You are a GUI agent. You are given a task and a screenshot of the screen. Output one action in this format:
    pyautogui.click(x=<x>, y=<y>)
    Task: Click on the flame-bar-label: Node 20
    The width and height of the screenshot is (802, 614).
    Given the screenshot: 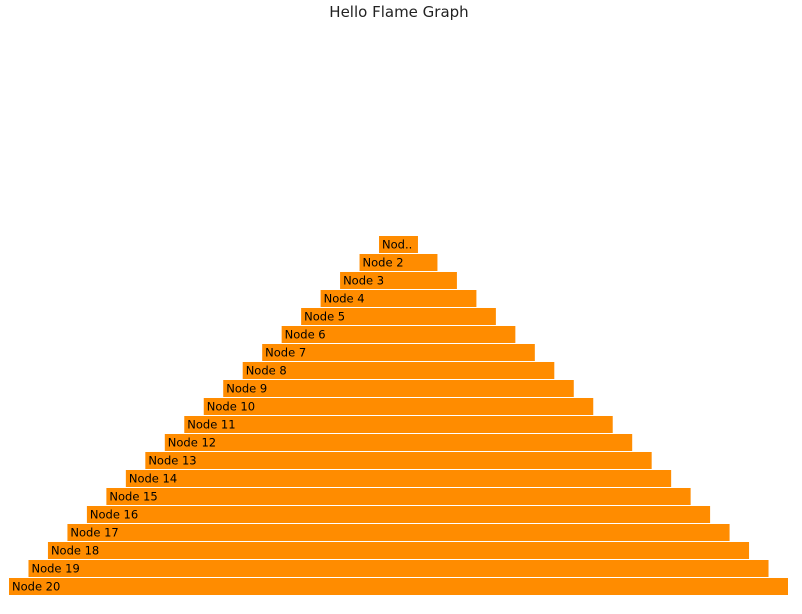 What is the action you would take?
    pyautogui.click(x=36, y=587)
    